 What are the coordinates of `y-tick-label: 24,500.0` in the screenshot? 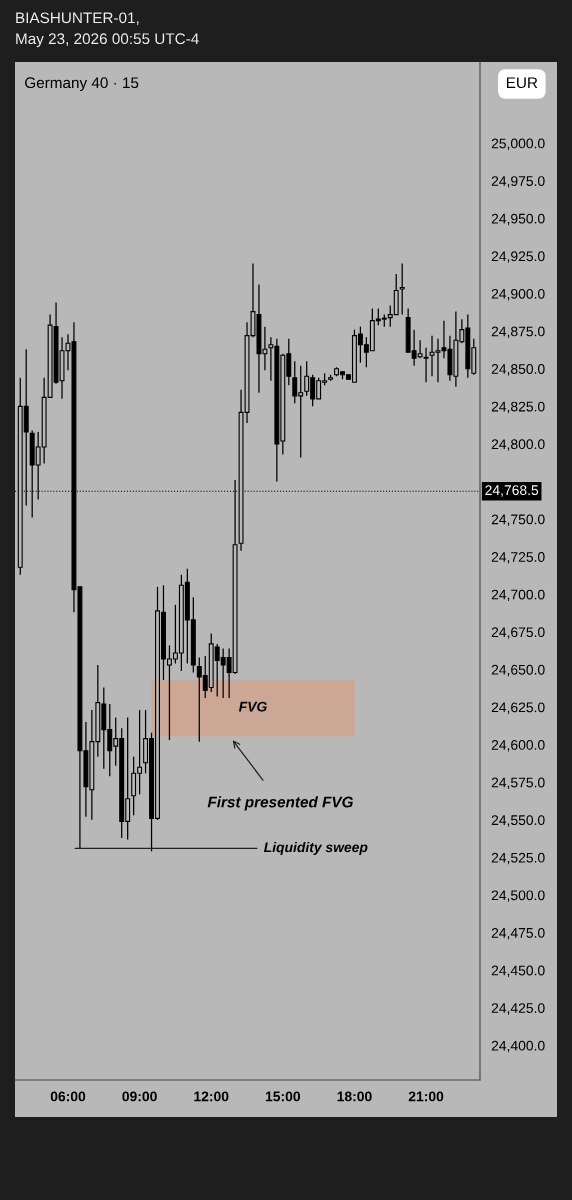 It's located at (518, 896).